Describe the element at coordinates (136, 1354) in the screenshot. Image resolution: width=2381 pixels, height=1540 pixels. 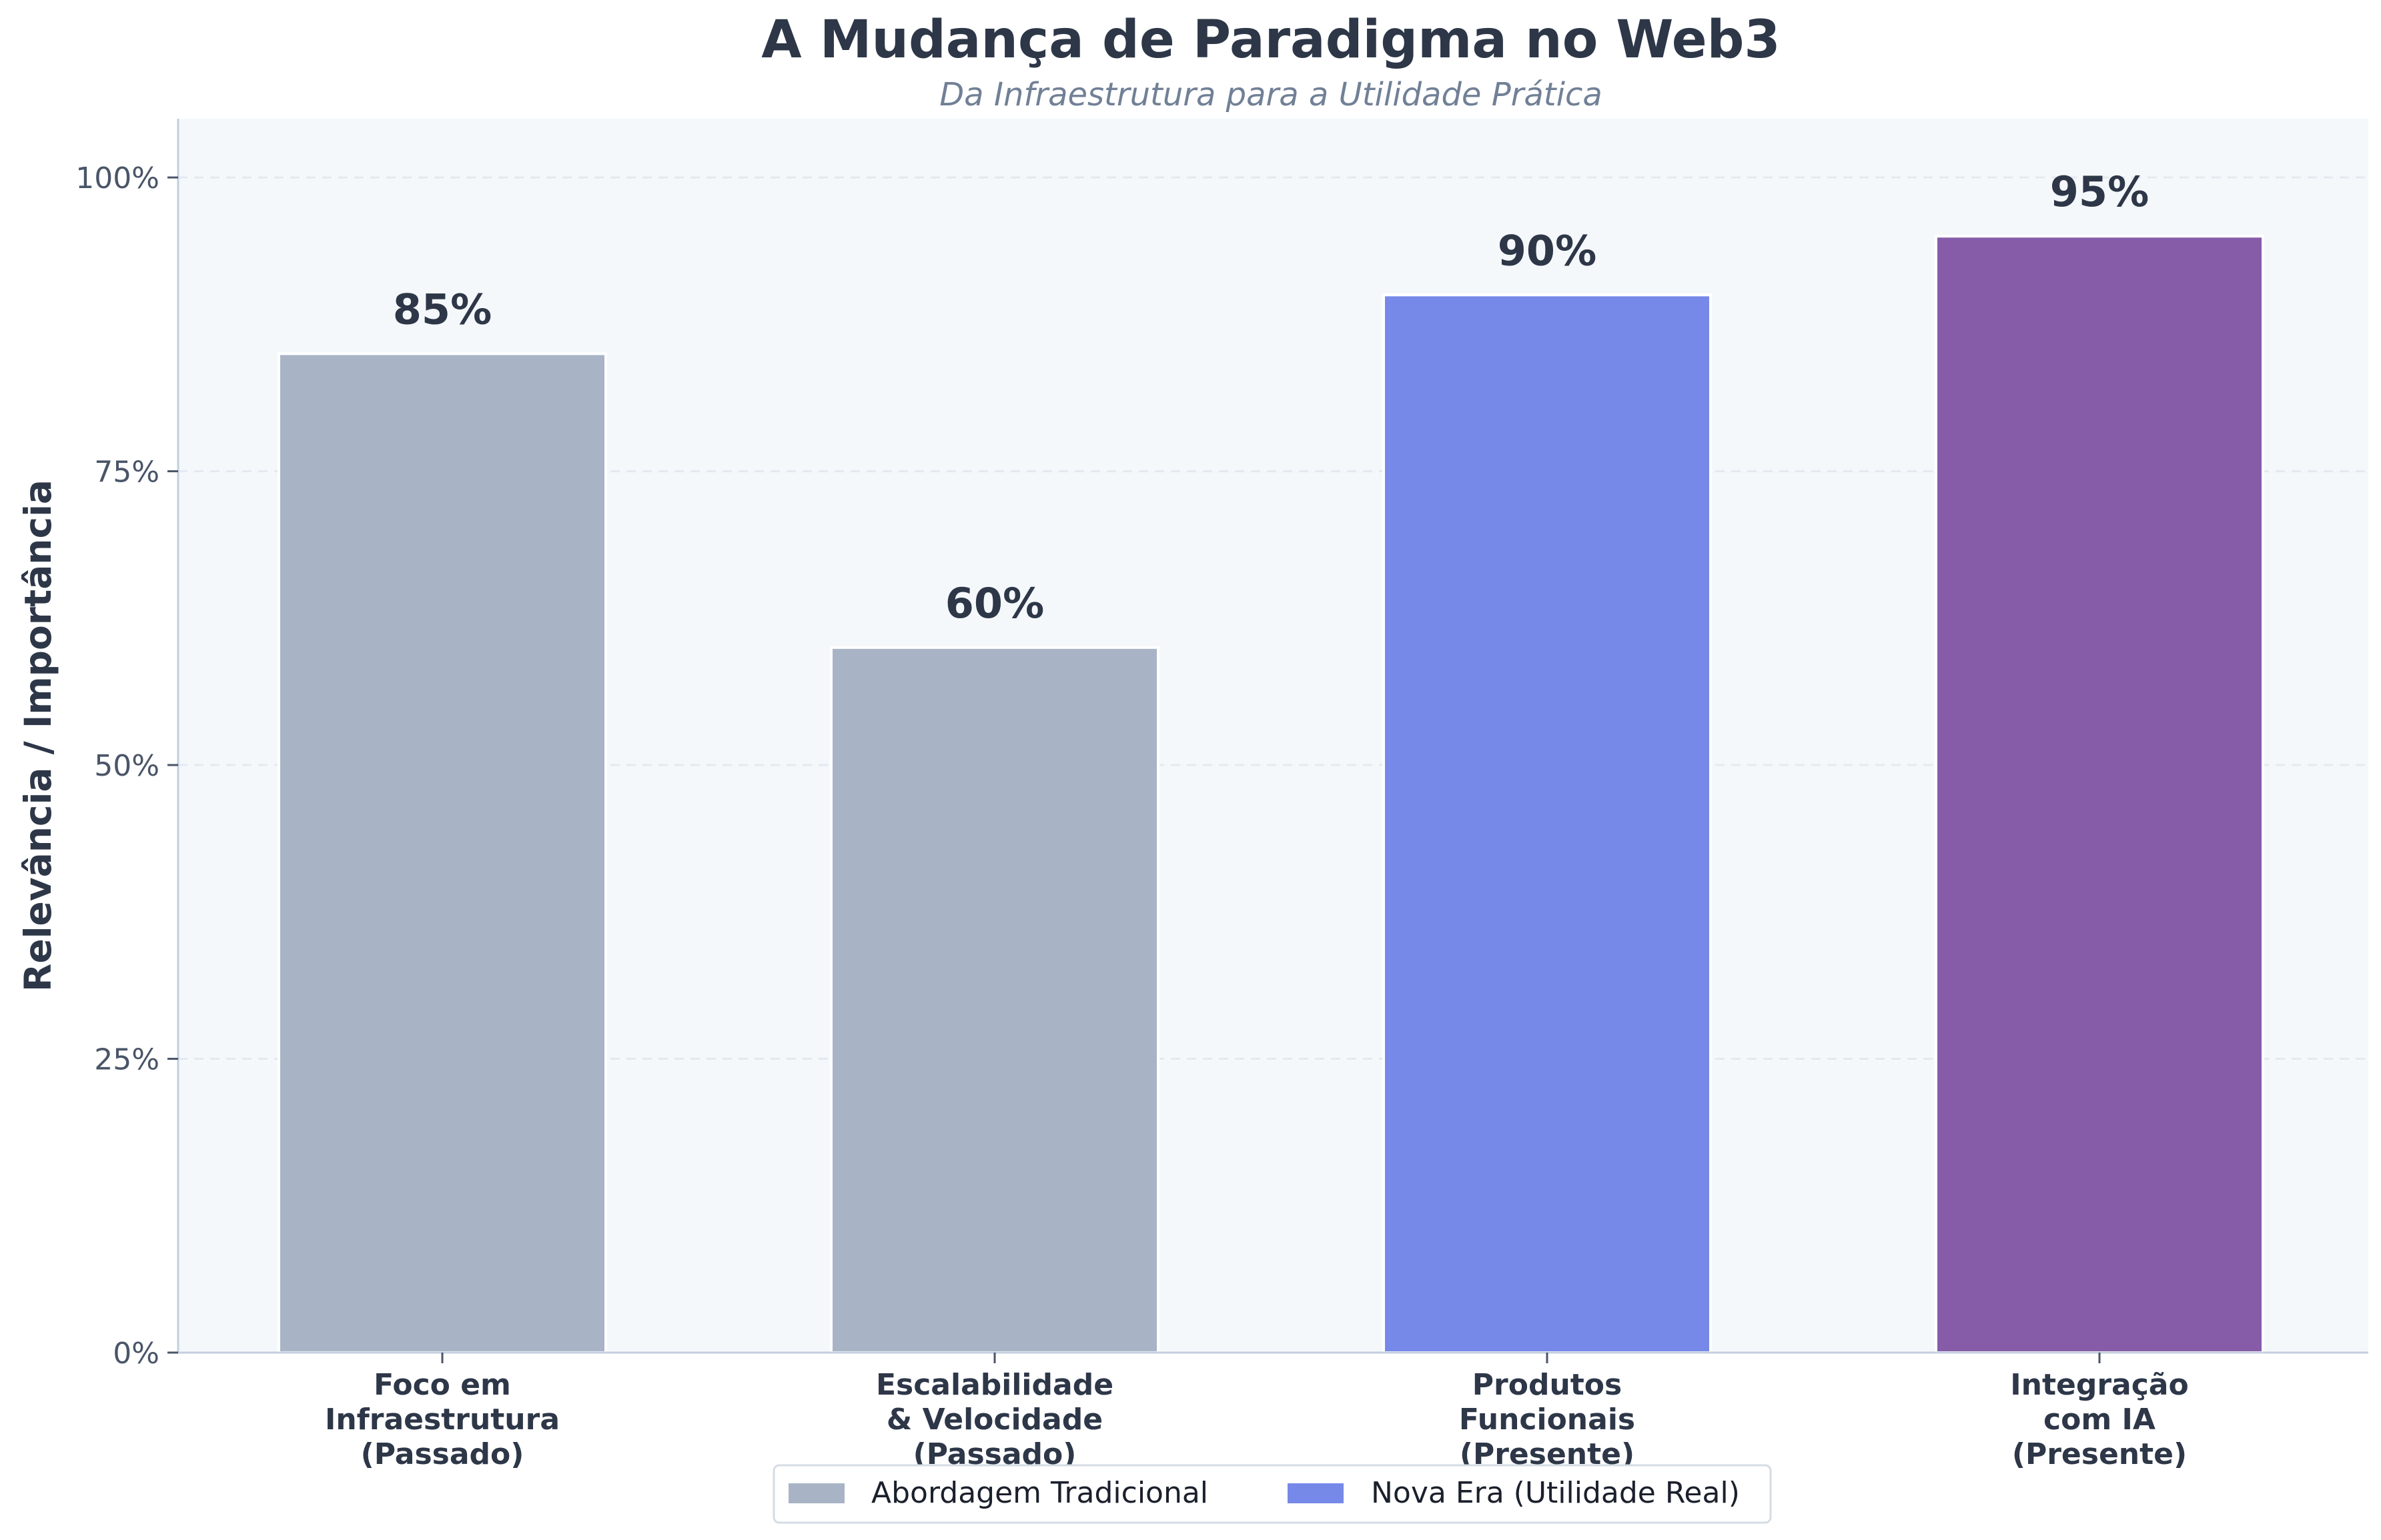
I see `y-tick-label: 0%` at that location.